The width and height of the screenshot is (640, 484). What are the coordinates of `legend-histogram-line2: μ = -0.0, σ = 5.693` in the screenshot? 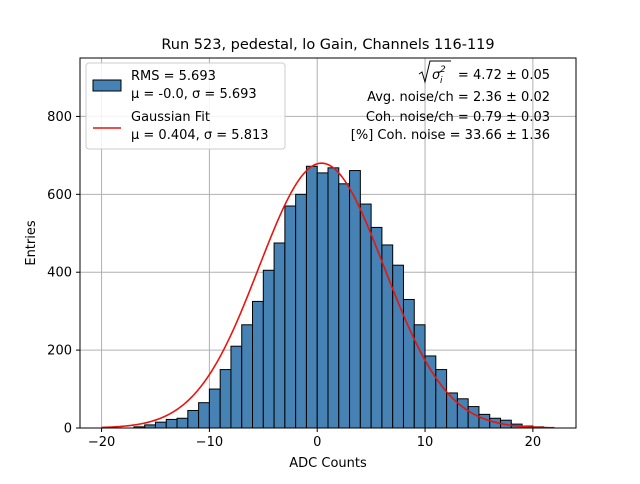 It's located at (194, 94).